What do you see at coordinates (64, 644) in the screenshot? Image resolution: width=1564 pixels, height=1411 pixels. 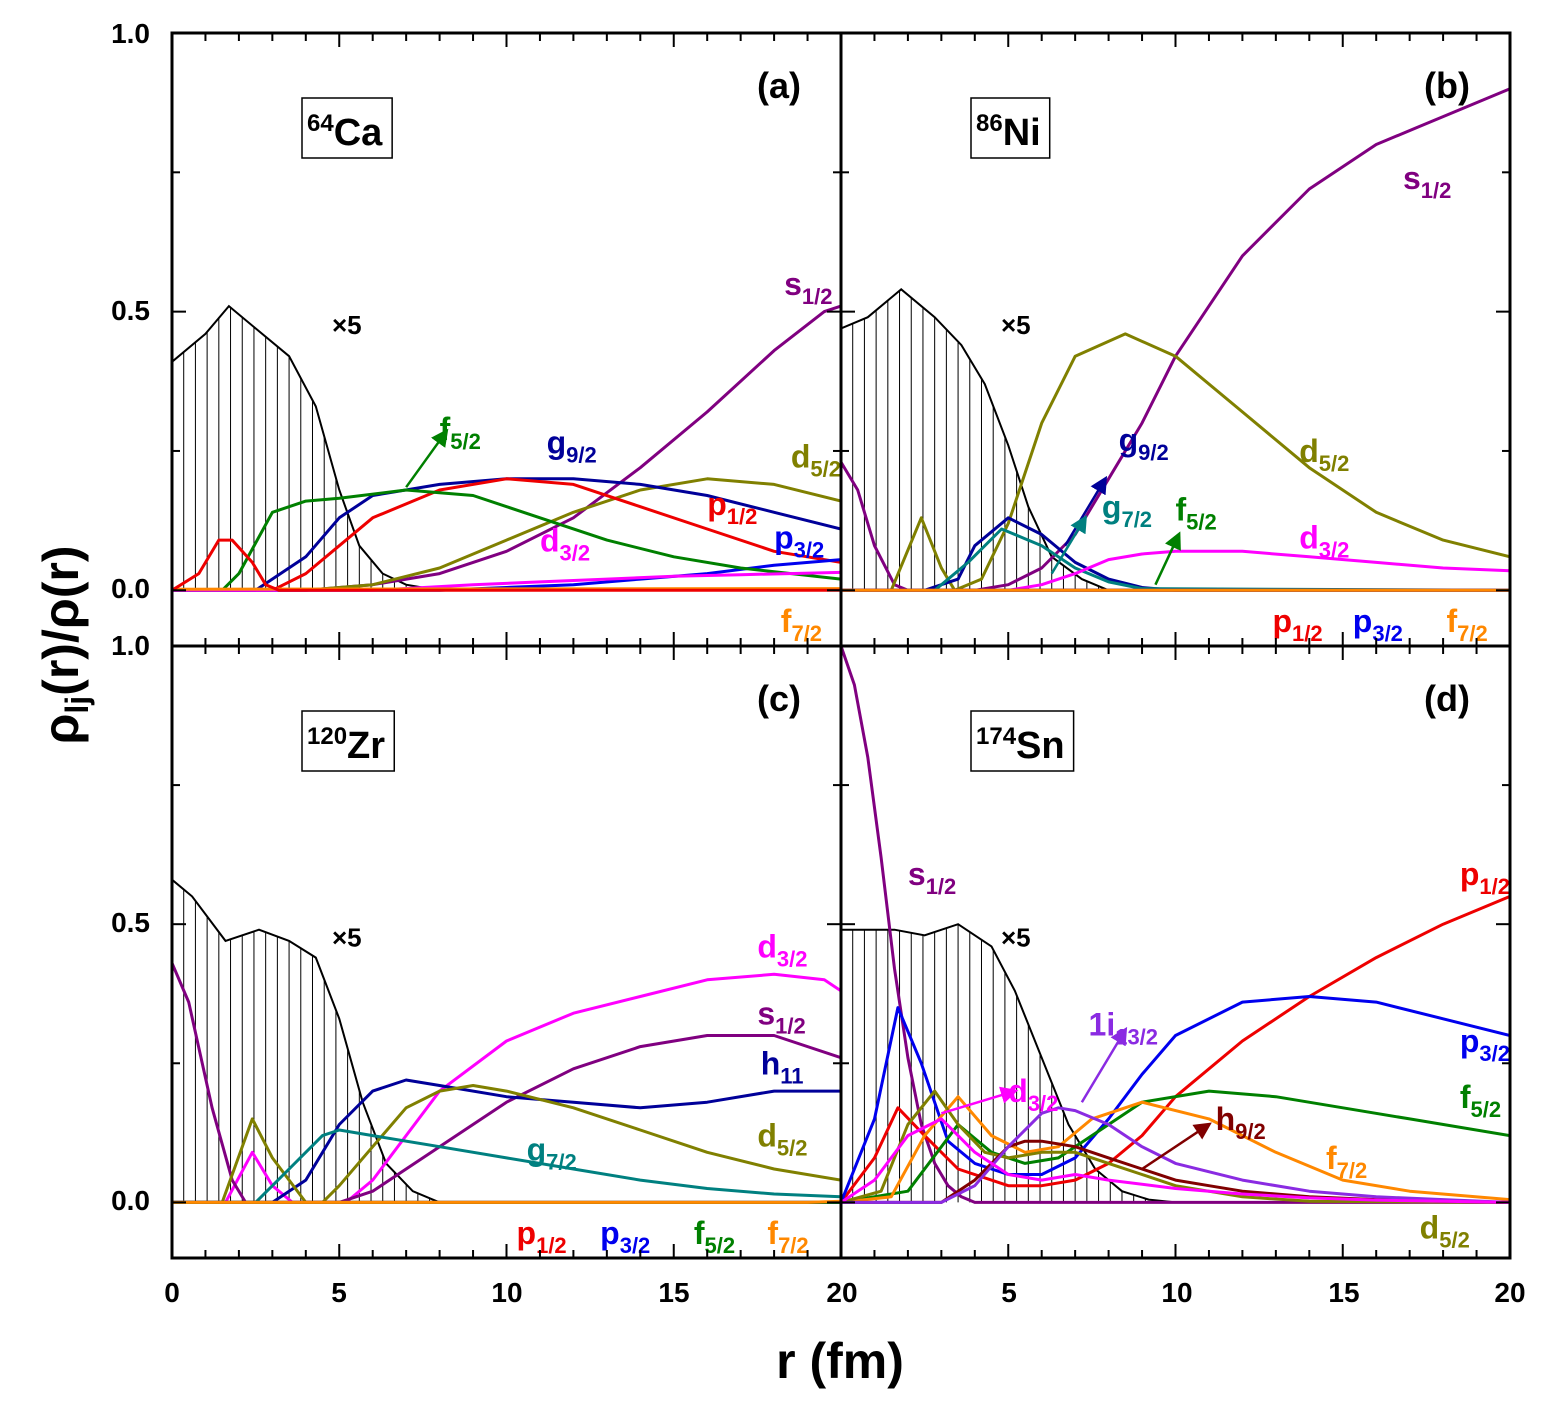 I see `y-axis-title: ρlj(r)/ρ(r)` at bounding box center [64, 644].